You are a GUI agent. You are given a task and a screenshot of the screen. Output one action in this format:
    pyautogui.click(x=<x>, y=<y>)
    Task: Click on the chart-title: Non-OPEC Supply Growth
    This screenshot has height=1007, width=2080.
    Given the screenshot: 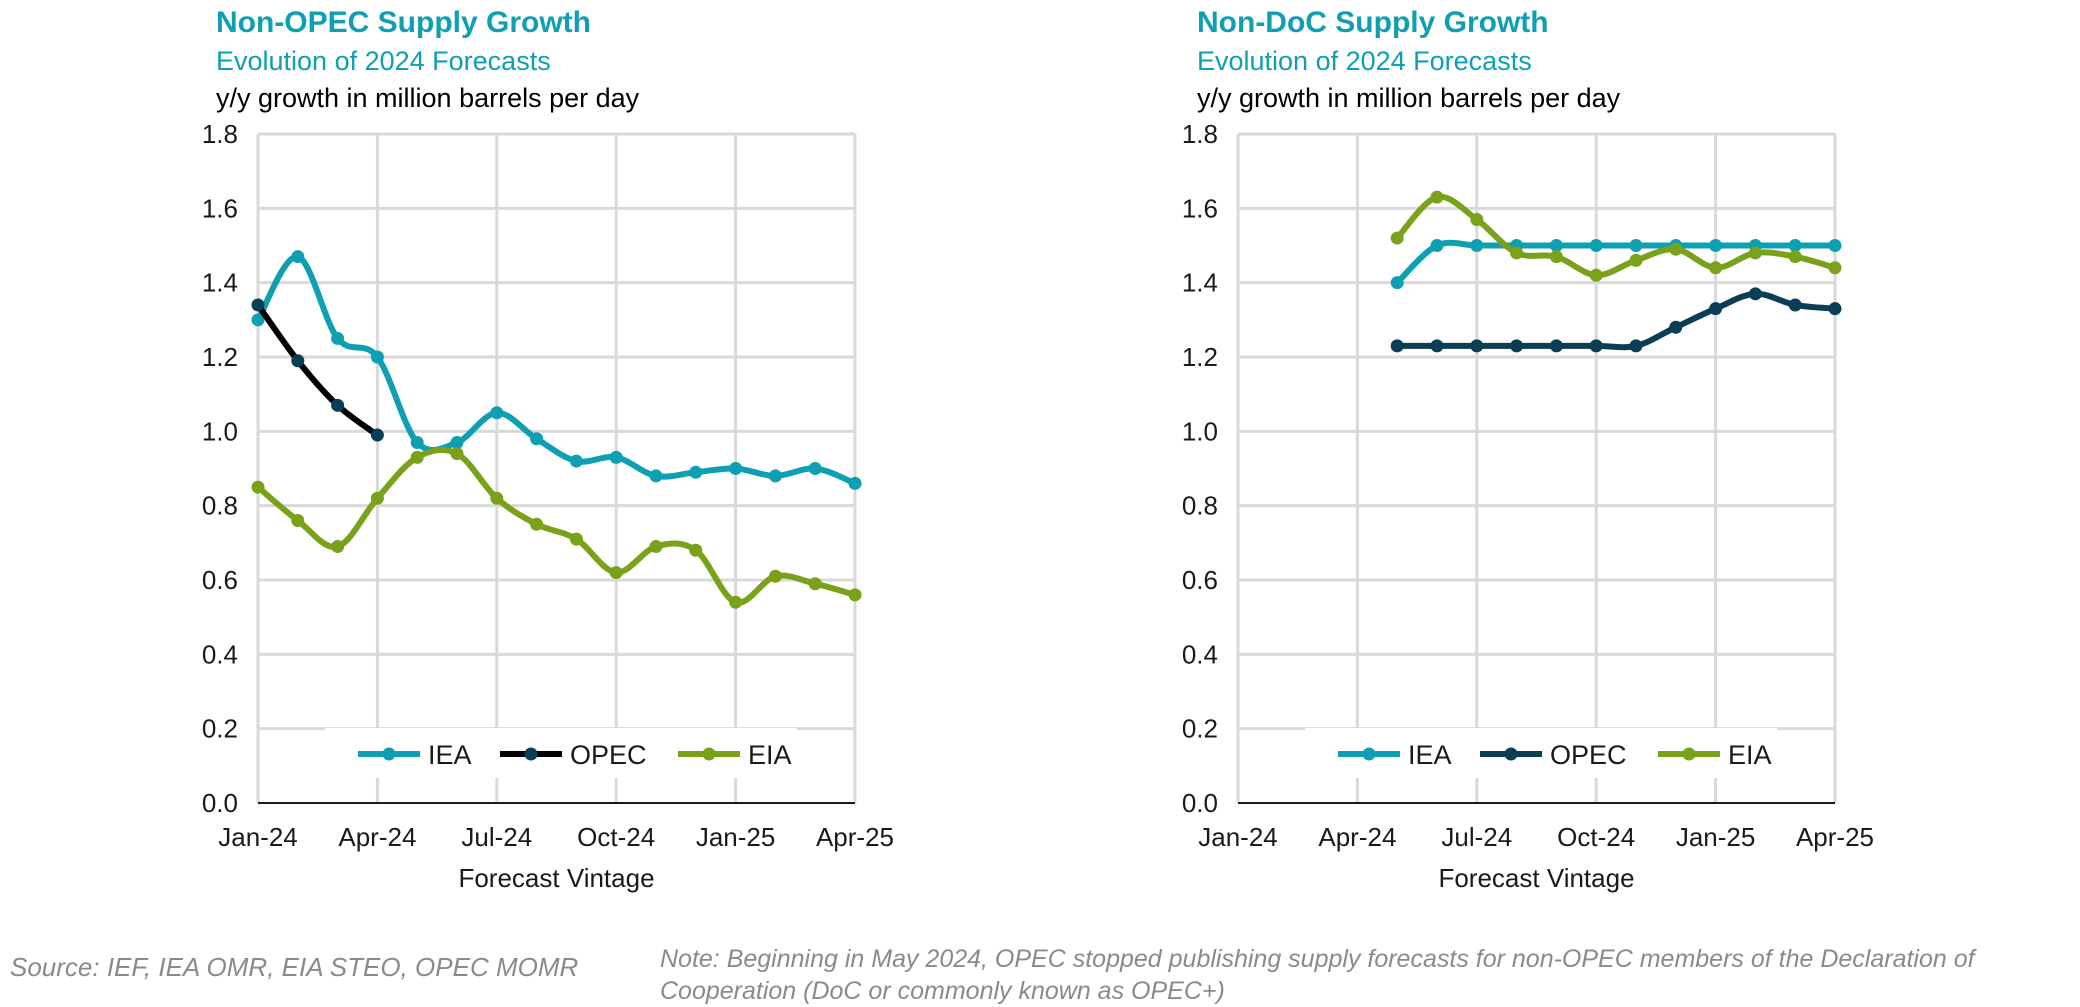 What is the action you would take?
    pyautogui.click(x=403, y=22)
    